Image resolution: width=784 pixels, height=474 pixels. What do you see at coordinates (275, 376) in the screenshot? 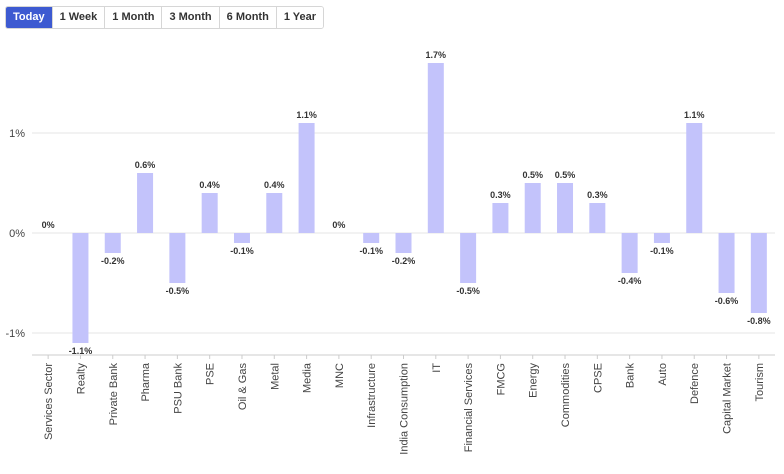
I see `x-category-label: Metal` at bounding box center [275, 376].